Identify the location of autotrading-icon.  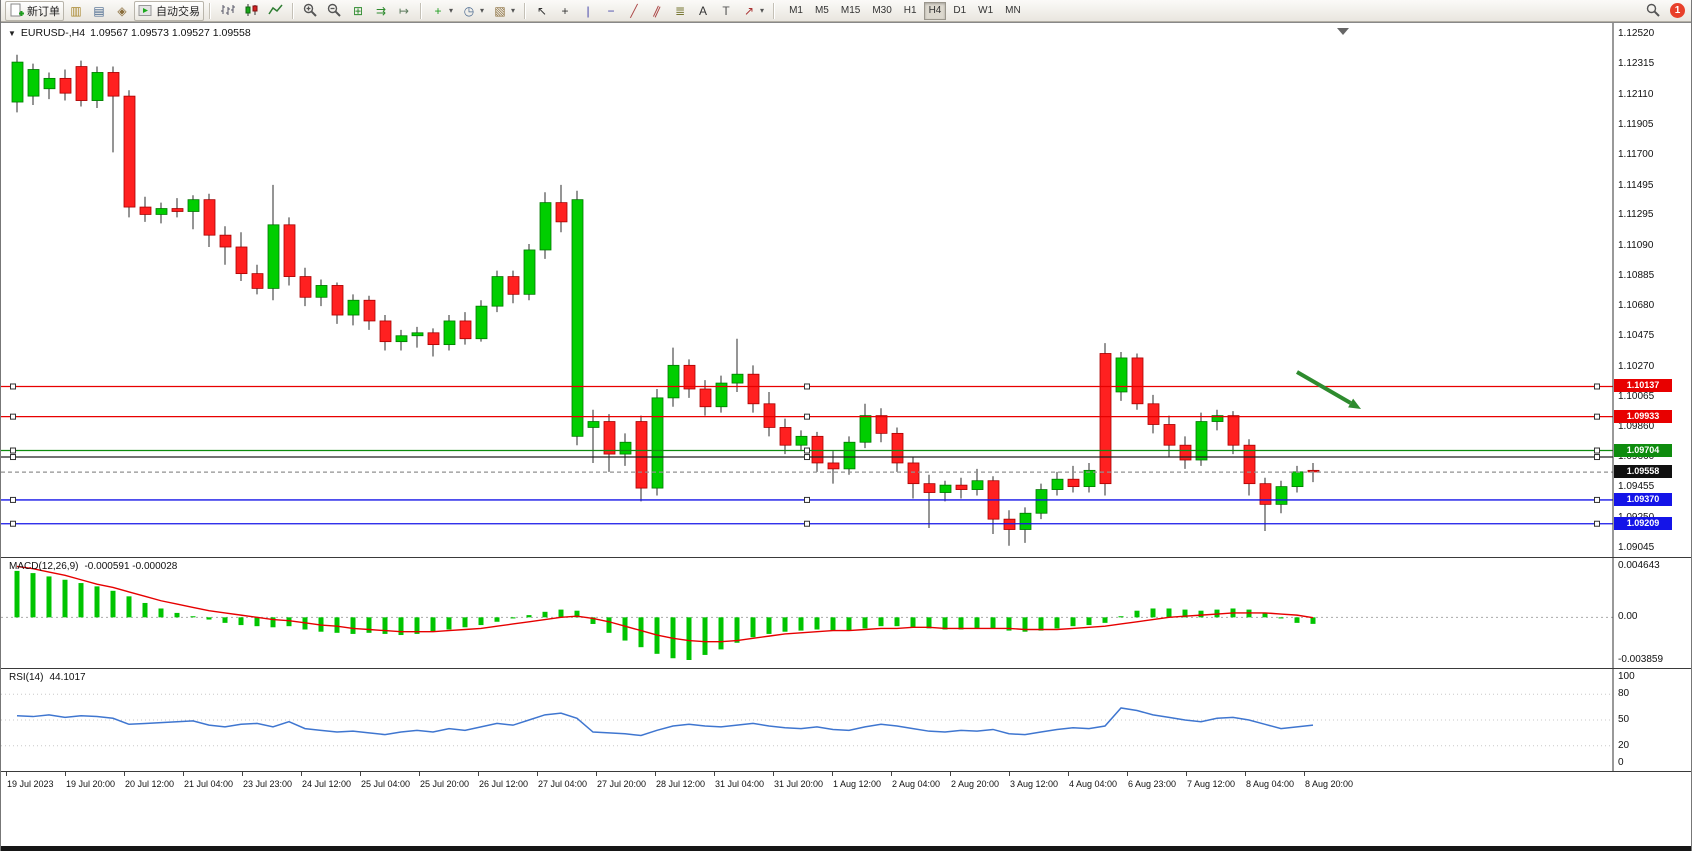
(145, 10).